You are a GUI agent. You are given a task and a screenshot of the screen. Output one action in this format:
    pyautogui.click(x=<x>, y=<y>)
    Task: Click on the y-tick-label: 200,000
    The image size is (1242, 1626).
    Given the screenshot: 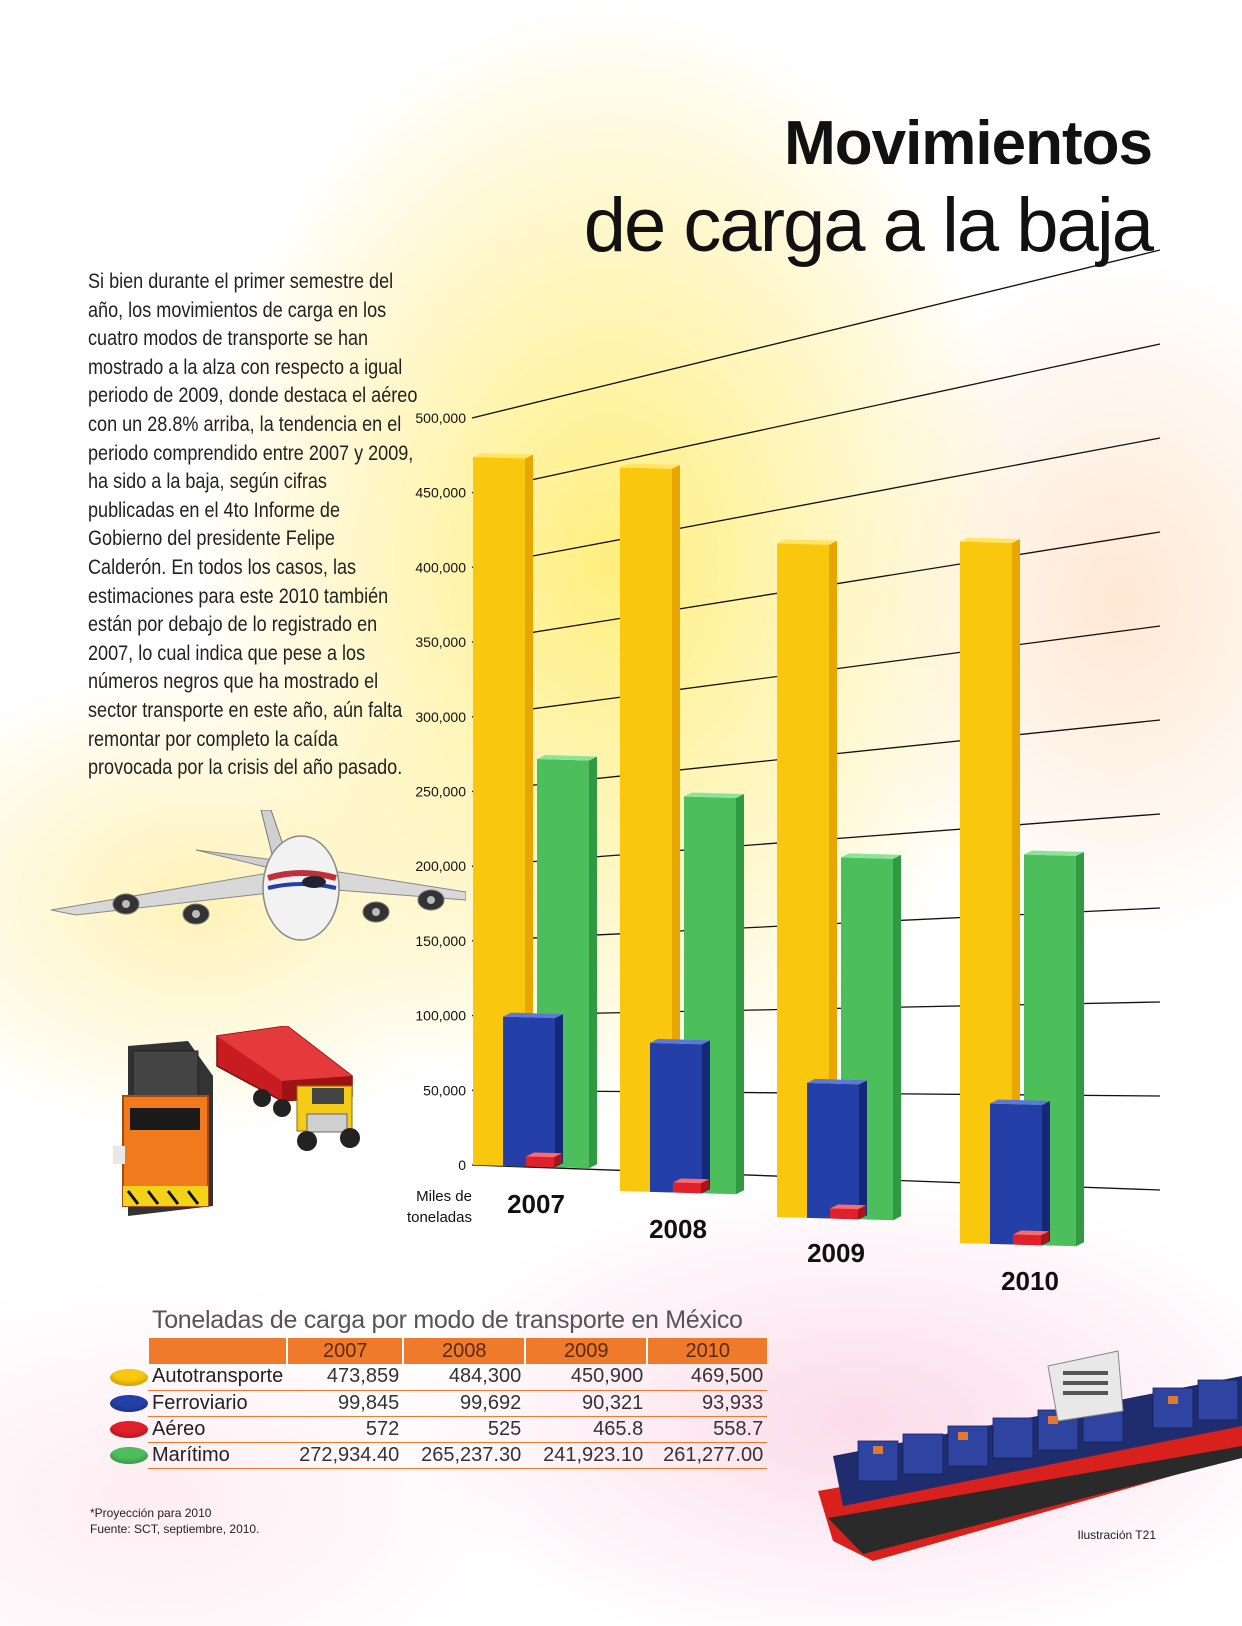 What is the action you would take?
    pyautogui.click(x=440, y=866)
    